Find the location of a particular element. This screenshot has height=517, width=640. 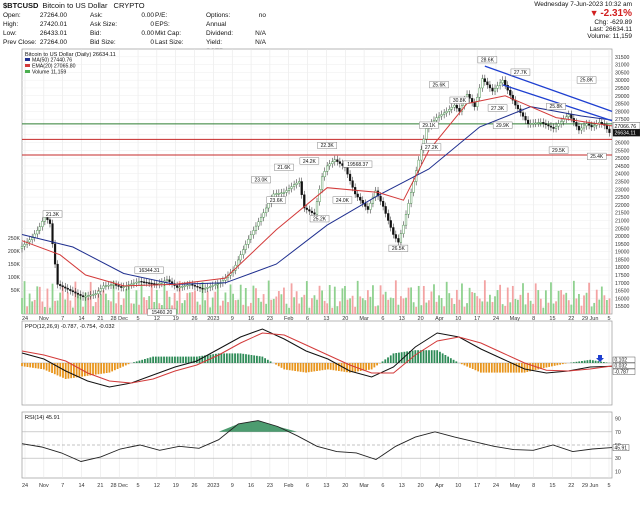

x-tick-label: Feb is located at coordinates (288, 486).